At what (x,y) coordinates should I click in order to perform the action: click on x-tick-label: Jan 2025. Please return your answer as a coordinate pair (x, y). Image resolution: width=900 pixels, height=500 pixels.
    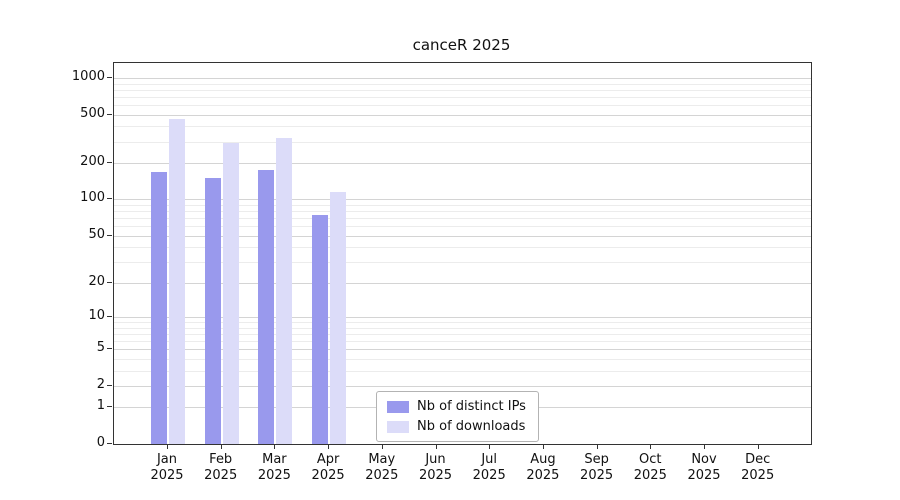
    Looking at the image, I should click on (167, 468).